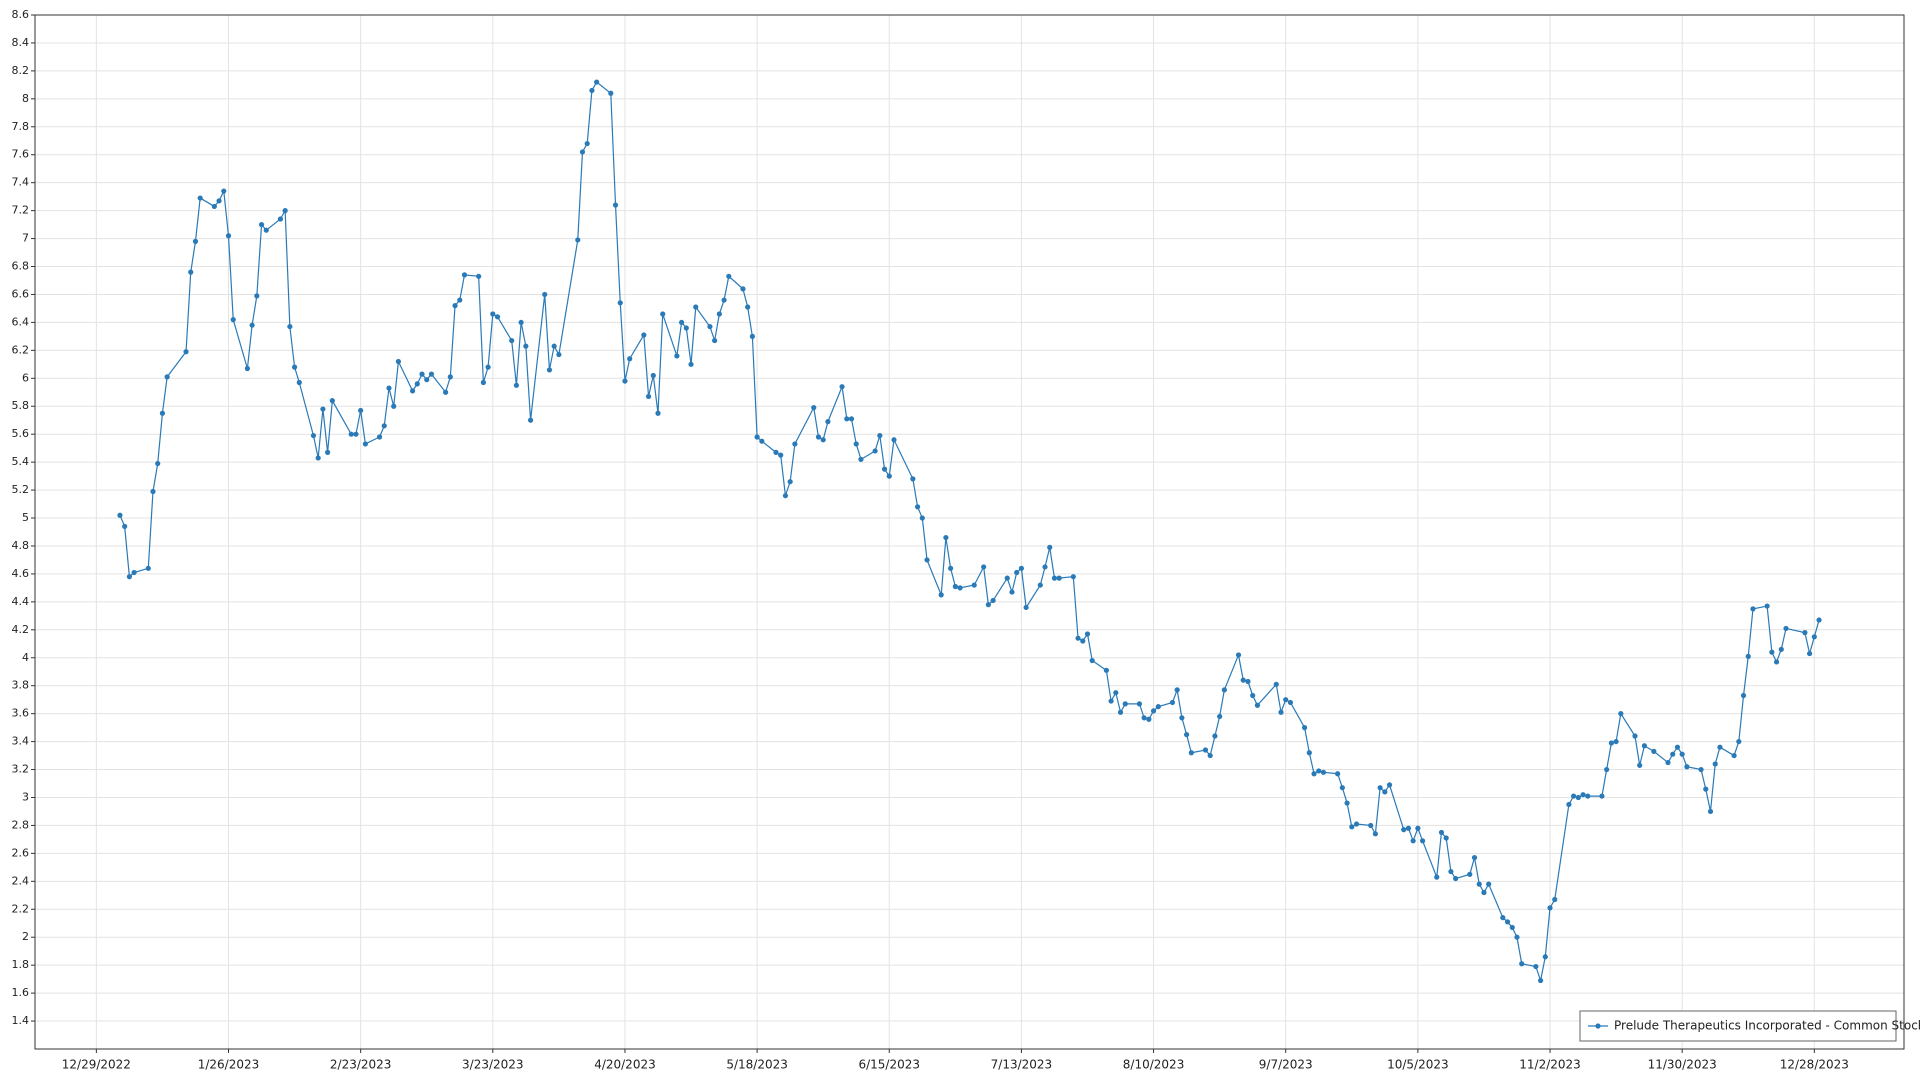  I want to click on y-tick-label: 5.4, so click(21, 461).